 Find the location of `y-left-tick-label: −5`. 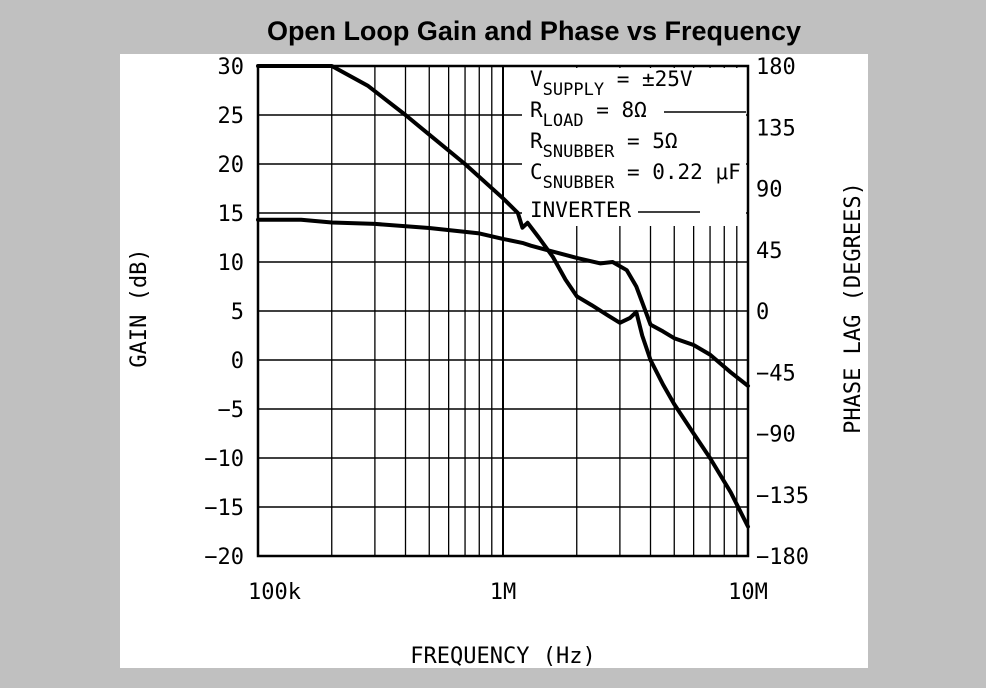

y-left-tick-label: −5 is located at coordinates (231, 410).